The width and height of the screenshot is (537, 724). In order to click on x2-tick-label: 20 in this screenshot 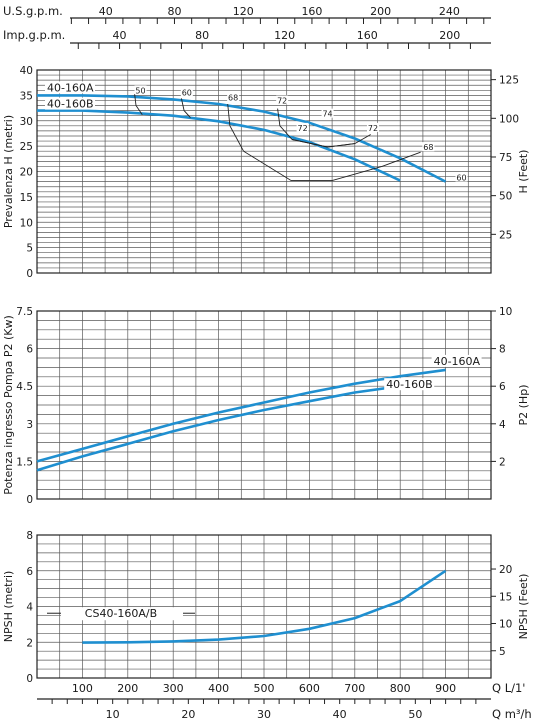, I will do `click(188, 714)`.